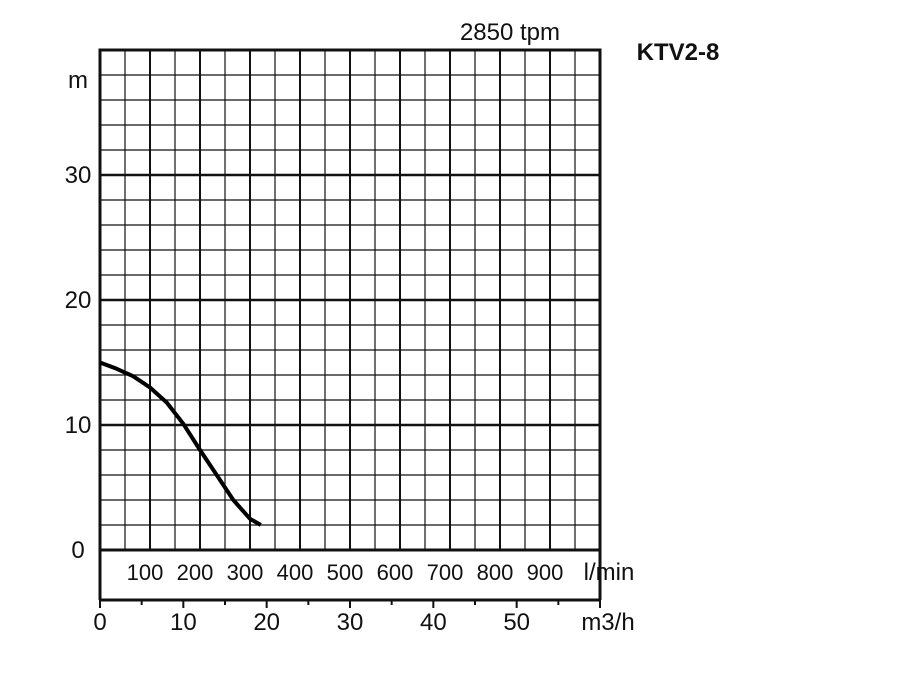  Describe the element at coordinates (495, 572) in the screenshot. I see `lmin-tick-label: 800` at that location.